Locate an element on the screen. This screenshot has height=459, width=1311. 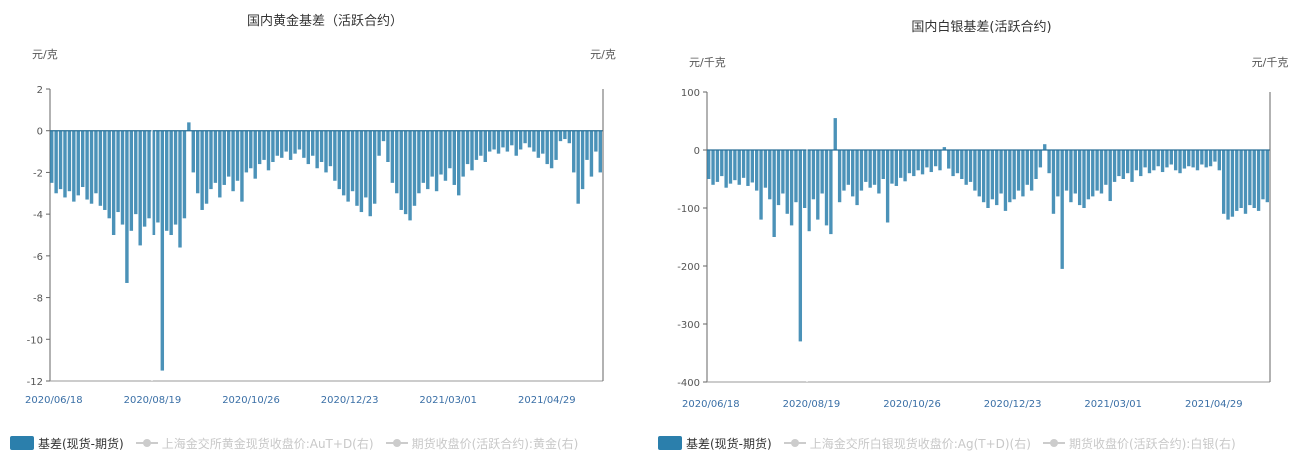
x-tick-label: 2021/04/29 is located at coordinates (1214, 404).